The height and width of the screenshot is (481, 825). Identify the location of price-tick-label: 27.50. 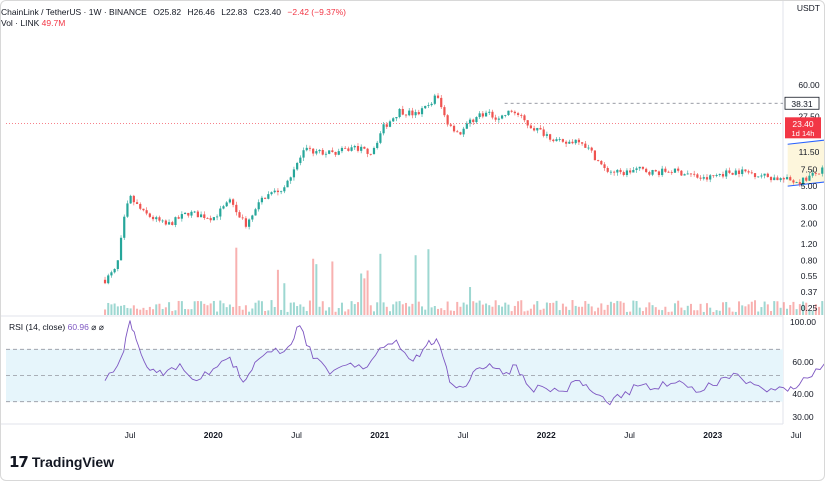
(809, 117).